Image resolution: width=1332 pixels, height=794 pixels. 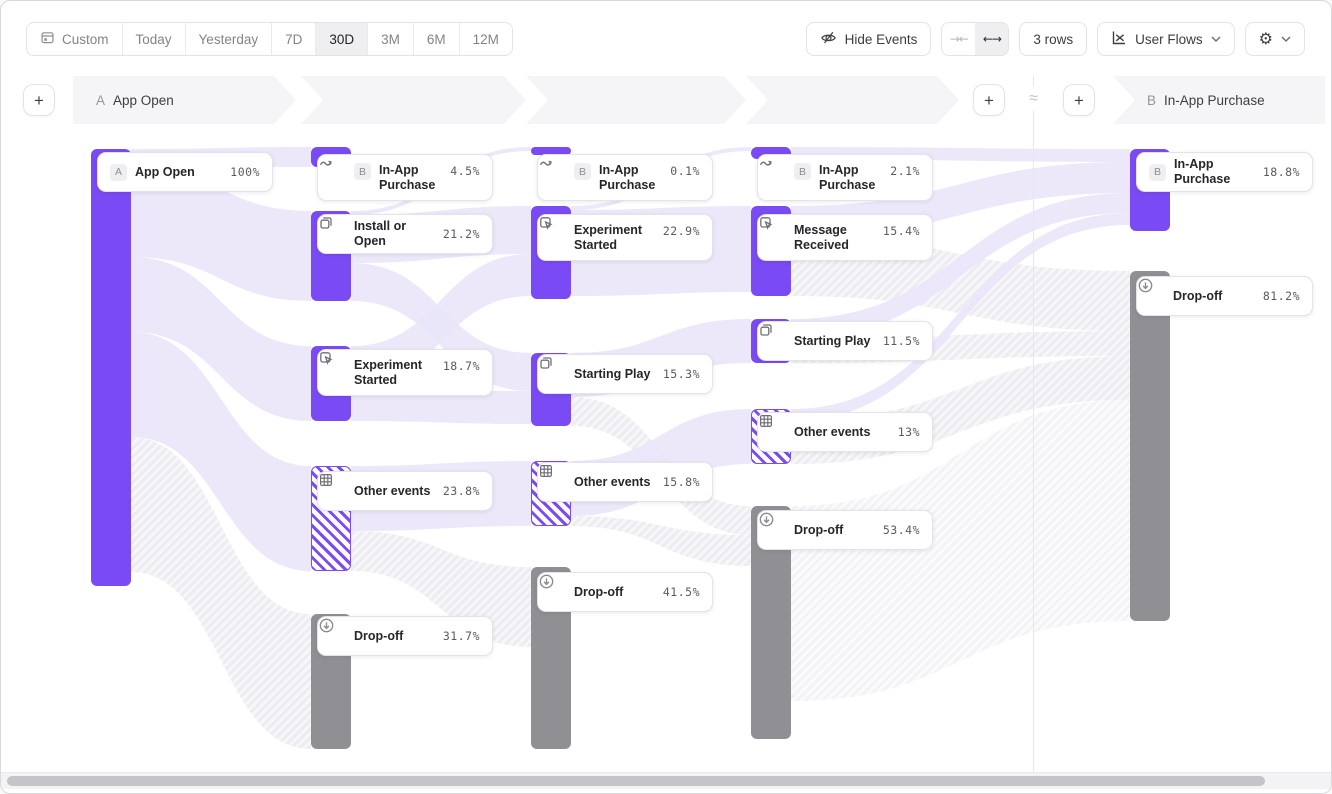 I want to click on flow-node-card-c2-iap: B In-App Purchase 4.5%, so click(x=405, y=177).